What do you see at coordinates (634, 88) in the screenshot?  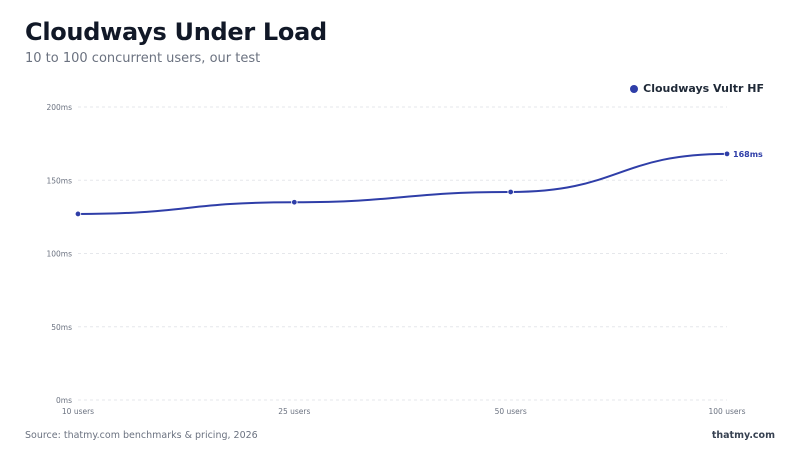 I see `legend-swatch` at bounding box center [634, 88].